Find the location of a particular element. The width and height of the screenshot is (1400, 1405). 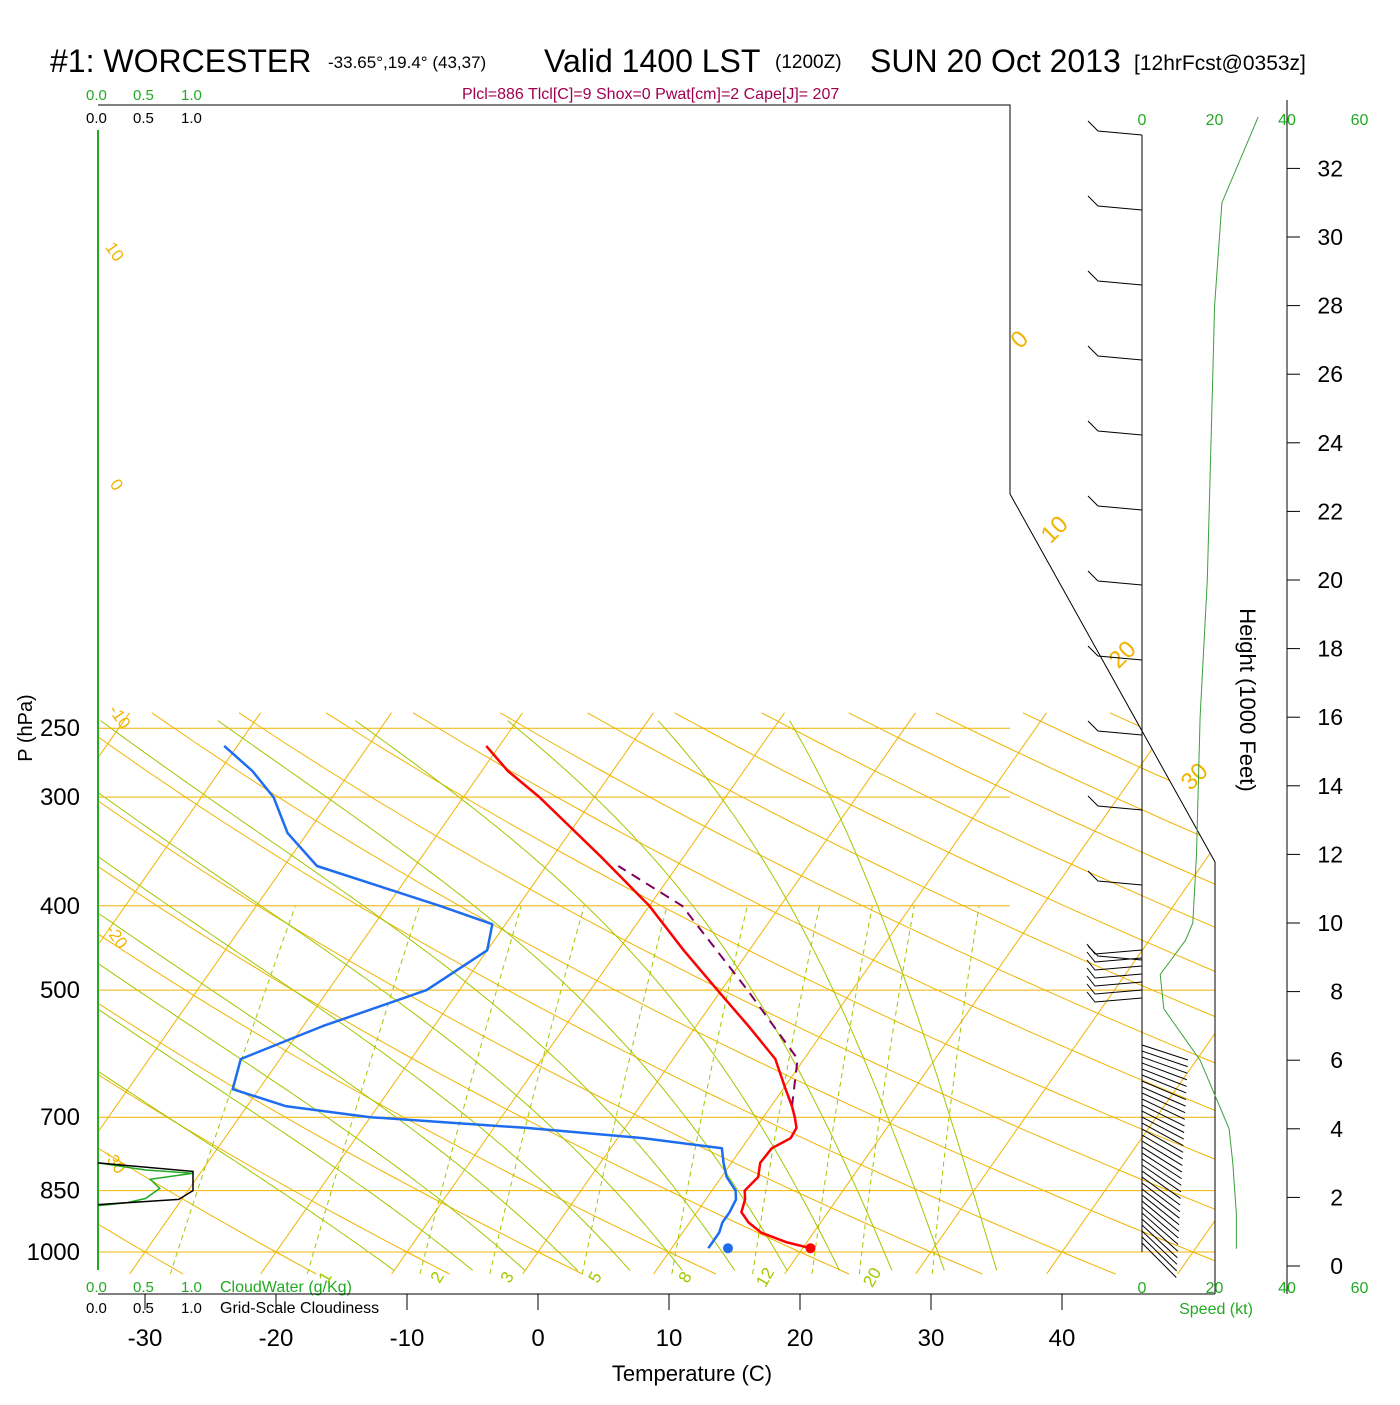

height-tick-label: 32 is located at coordinates (1330, 168).